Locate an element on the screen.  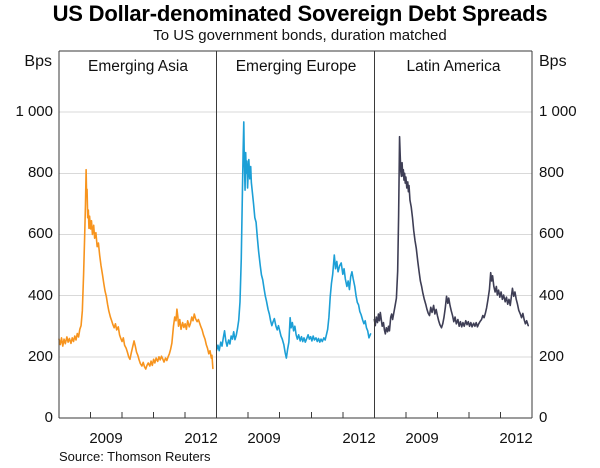
y-axis-unit-right: Bps is located at coordinates (553, 61).